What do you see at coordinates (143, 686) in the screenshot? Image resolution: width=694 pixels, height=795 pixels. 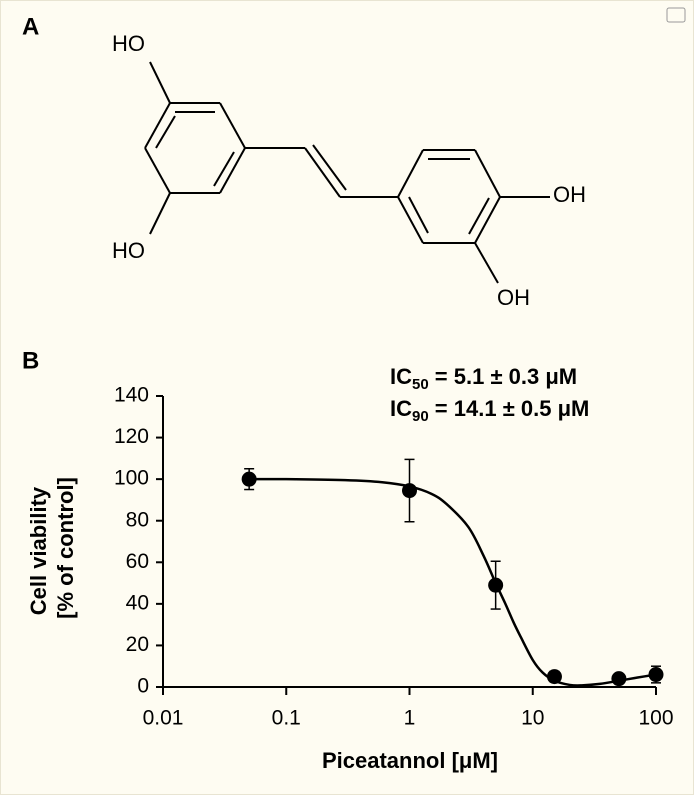 I see `y-tick-label: 0` at bounding box center [143, 686].